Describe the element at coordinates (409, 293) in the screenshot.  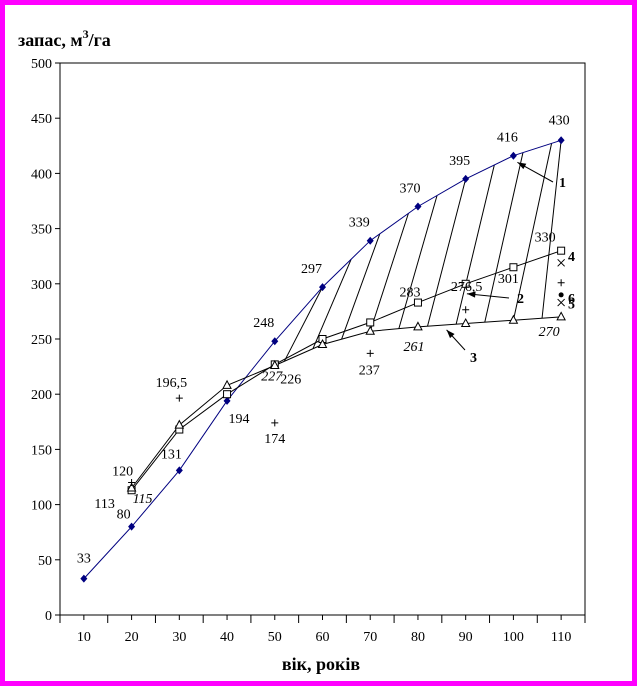
I see `series-2-data-label: 283` at that location.